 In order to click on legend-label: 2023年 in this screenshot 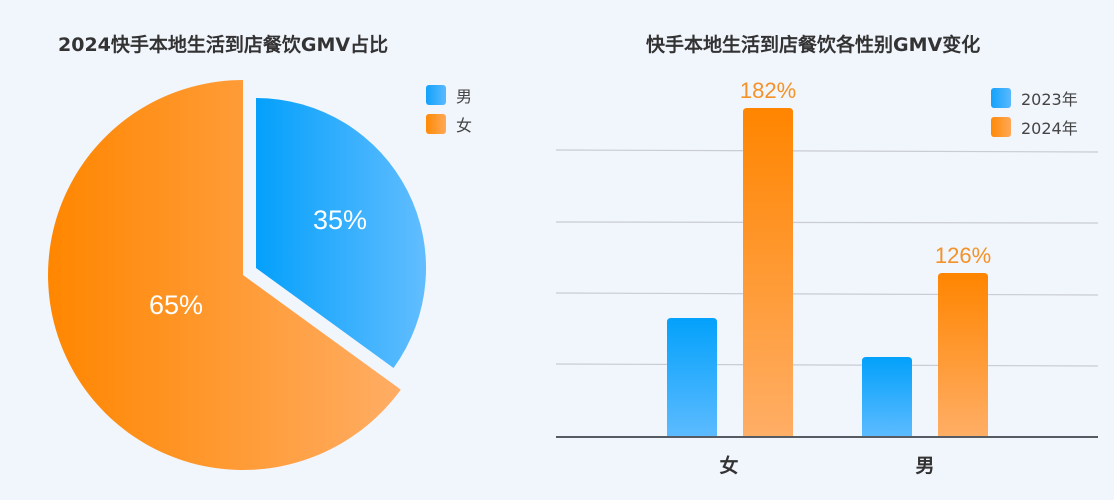, I will do `click(1049, 99)`.